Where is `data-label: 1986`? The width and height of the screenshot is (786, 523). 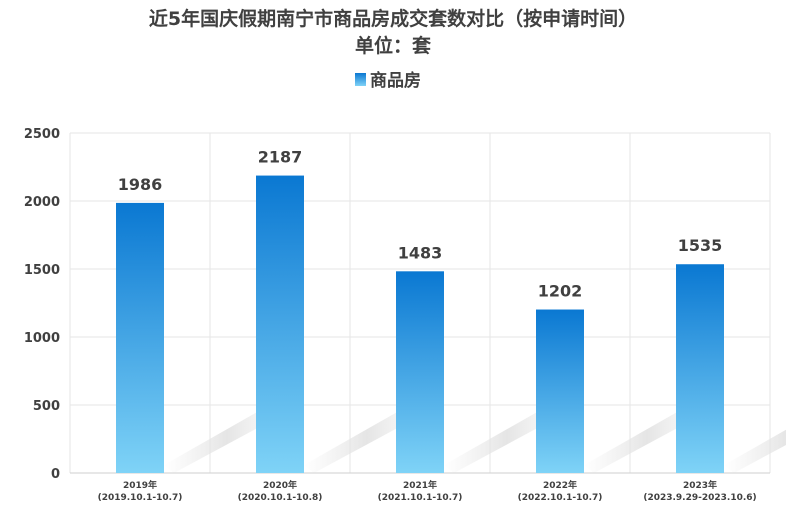 data-label: 1986 is located at coordinates (140, 184).